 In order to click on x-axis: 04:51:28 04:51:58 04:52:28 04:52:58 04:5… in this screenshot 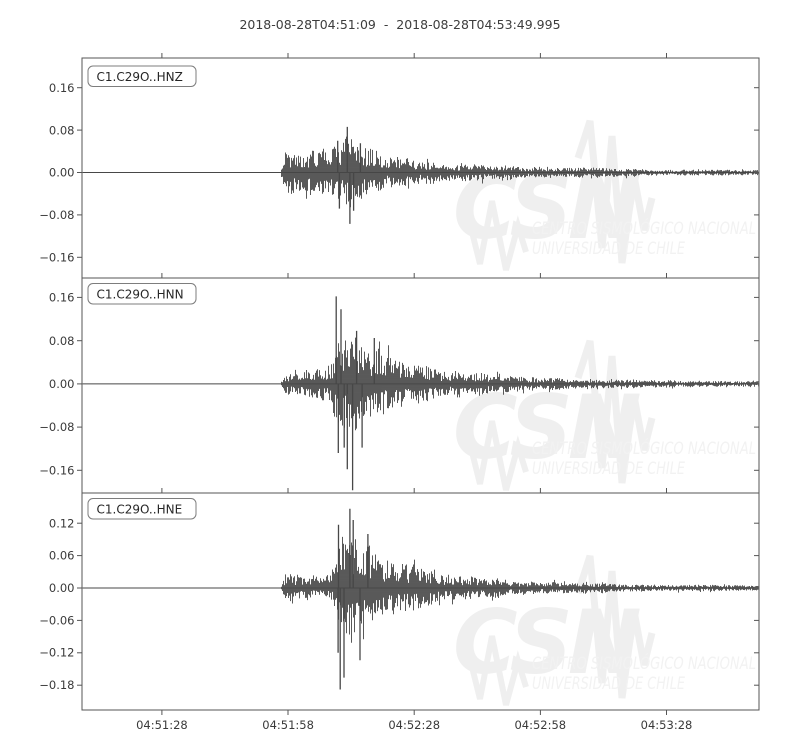, I will do `click(414, 725)`.